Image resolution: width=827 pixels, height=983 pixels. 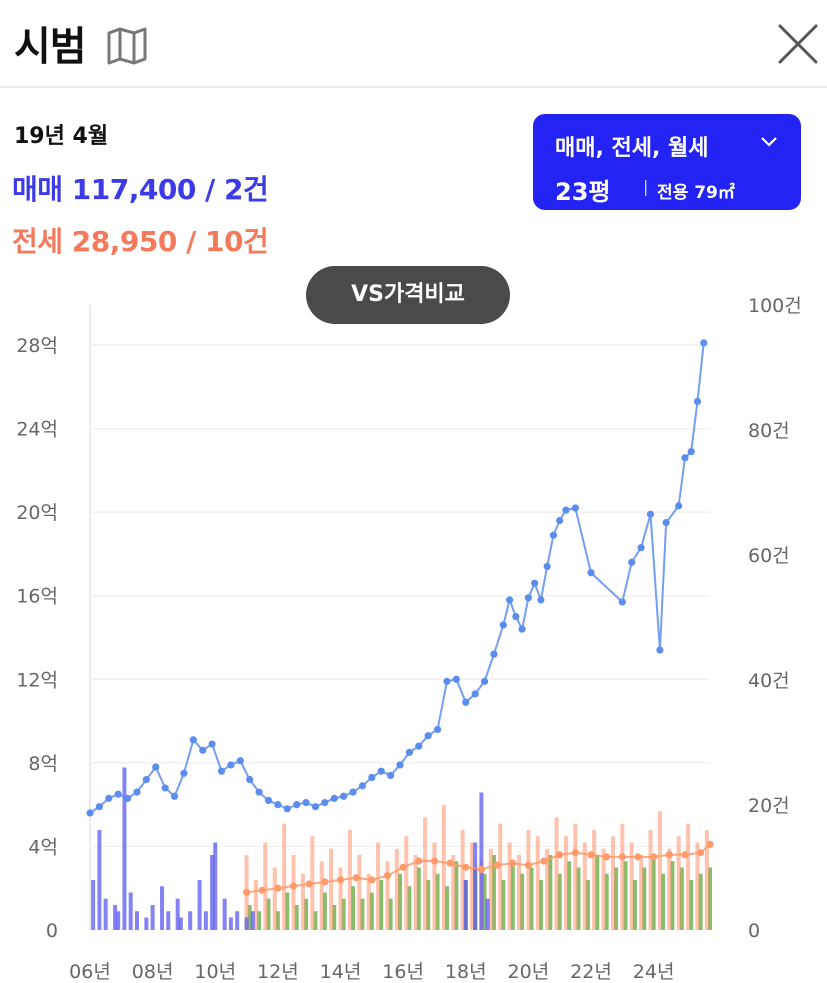 What do you see at coordinates (798, 44) in the screenshot?
I see `close-icon` at bounding box center [798, 44].